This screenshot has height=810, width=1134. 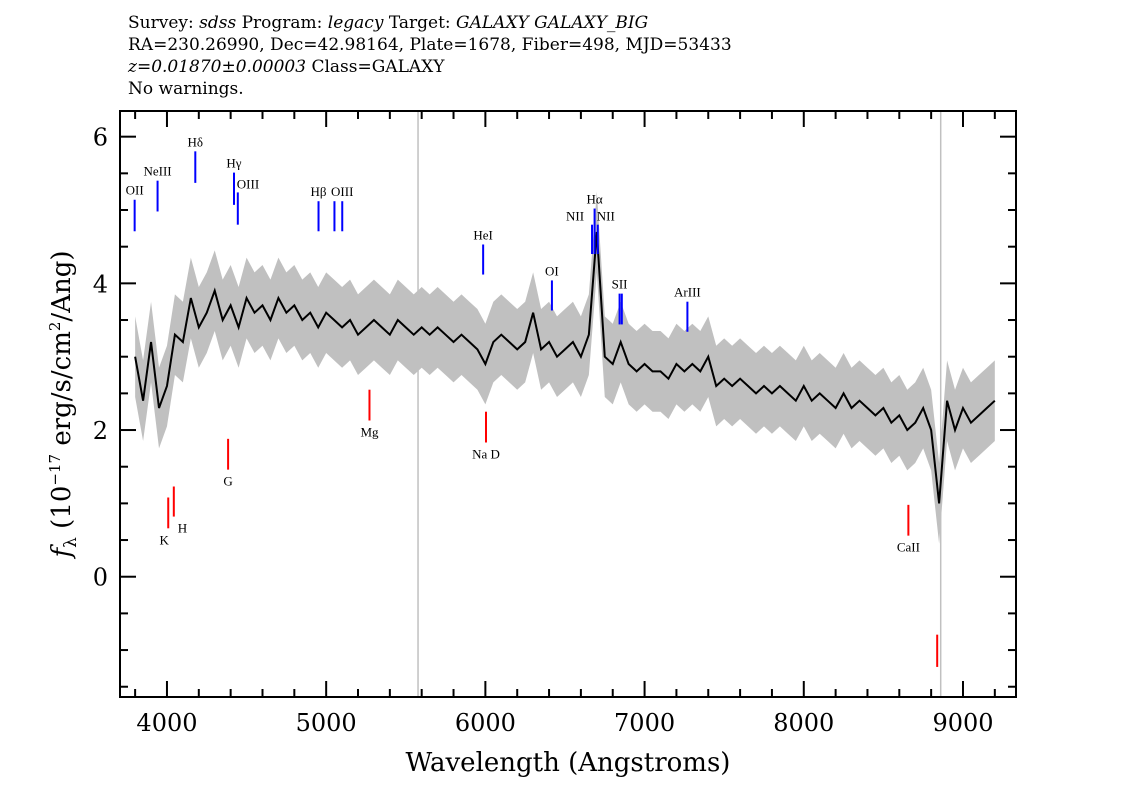 What do you see at coordinates (186, 89) in the screenshot?
I see `header-line-warnings: No warnings.` at bounding box center [186, 89].